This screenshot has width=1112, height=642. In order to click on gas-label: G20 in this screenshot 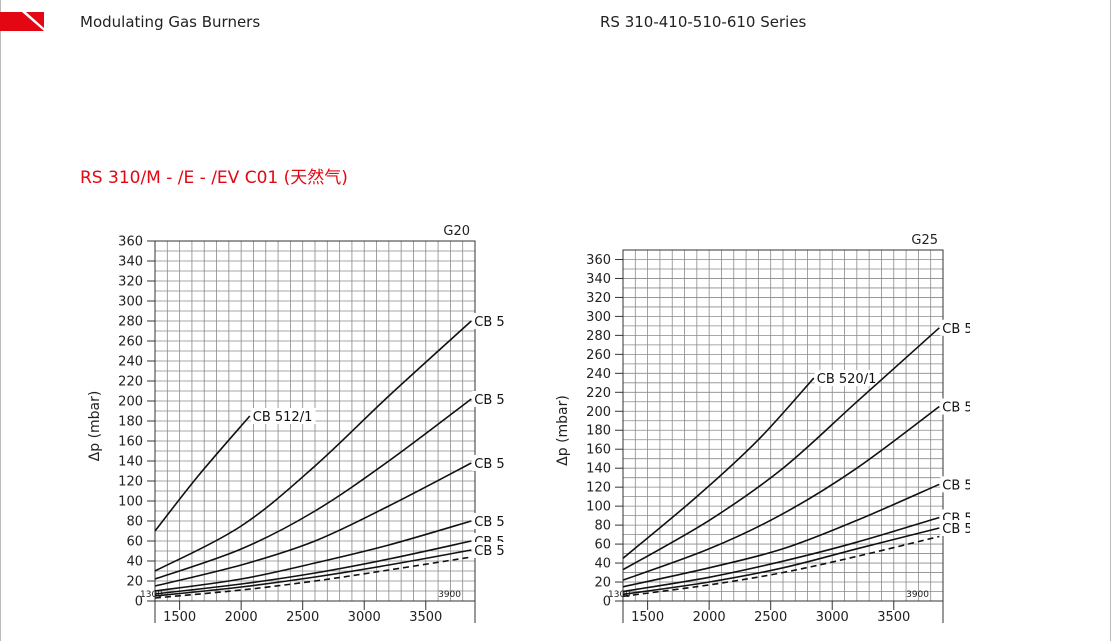, I will do `click(456, 231)`.